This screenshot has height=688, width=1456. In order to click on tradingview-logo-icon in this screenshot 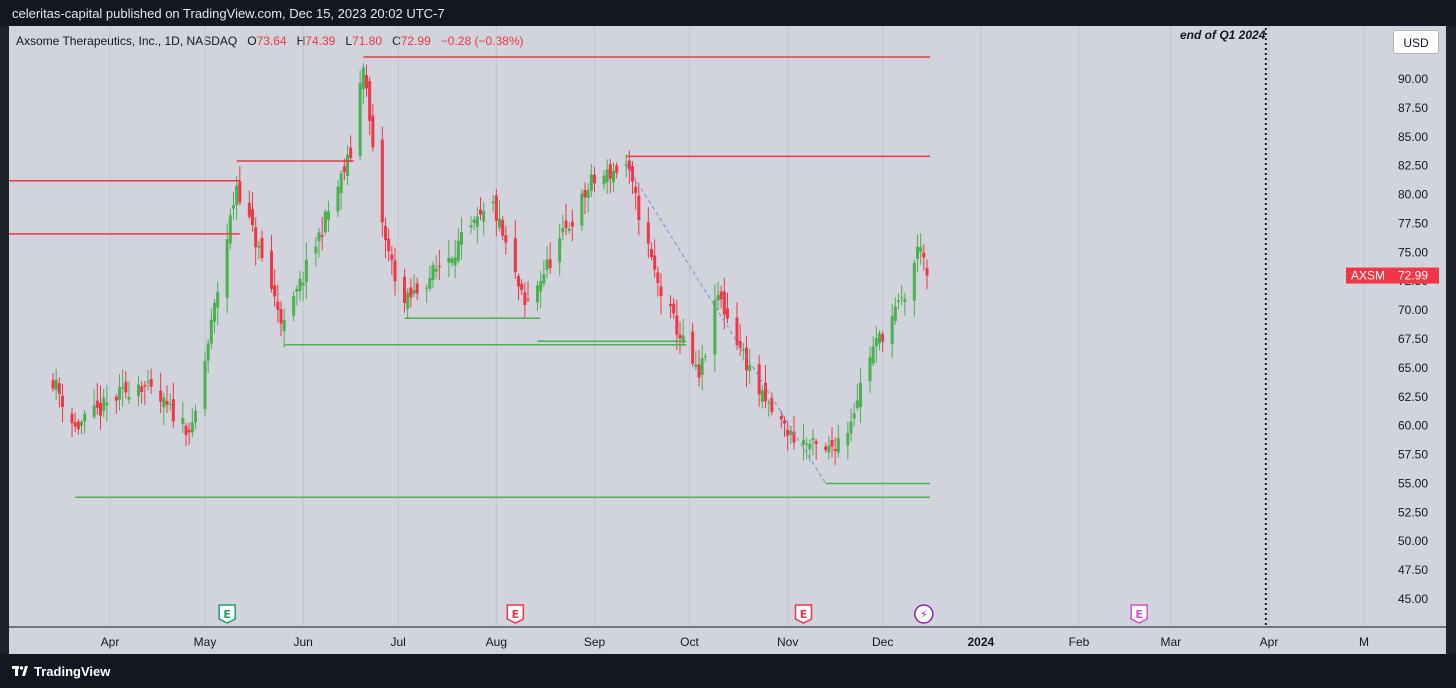, I will do `click(20, 671)`.